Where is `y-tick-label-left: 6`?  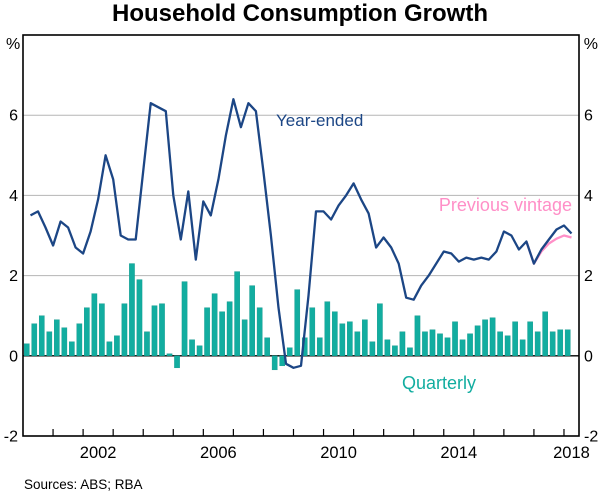 y-tick-label-left: 6 is located at coordinates (13, 116).